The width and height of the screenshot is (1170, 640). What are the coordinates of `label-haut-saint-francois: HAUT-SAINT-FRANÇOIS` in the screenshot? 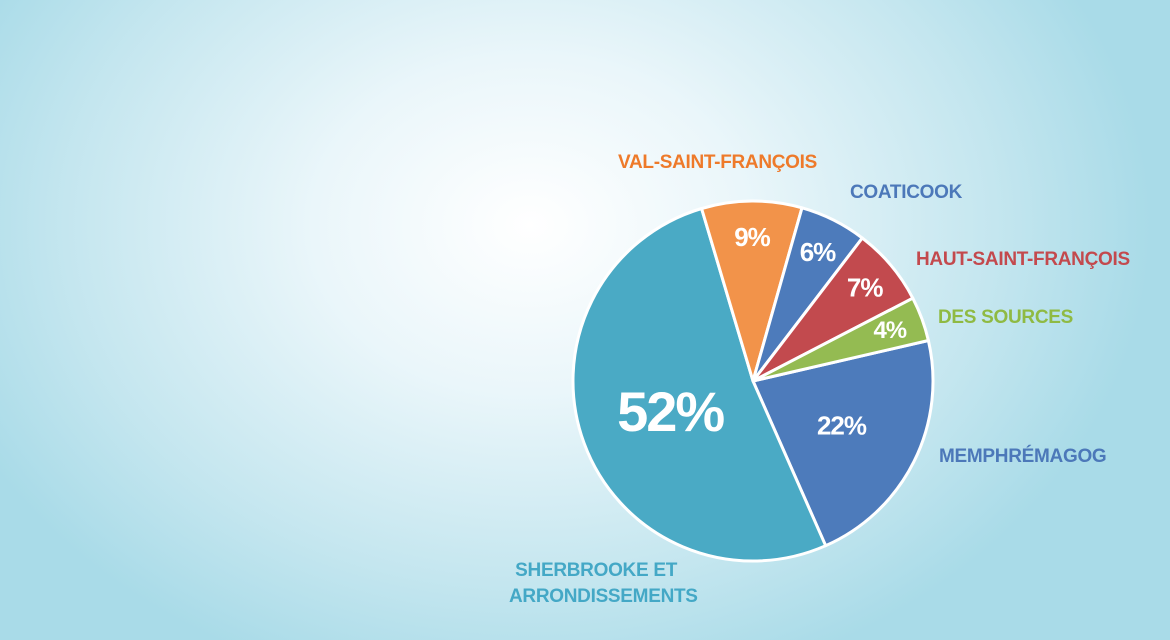 It's located at (1023, 259).